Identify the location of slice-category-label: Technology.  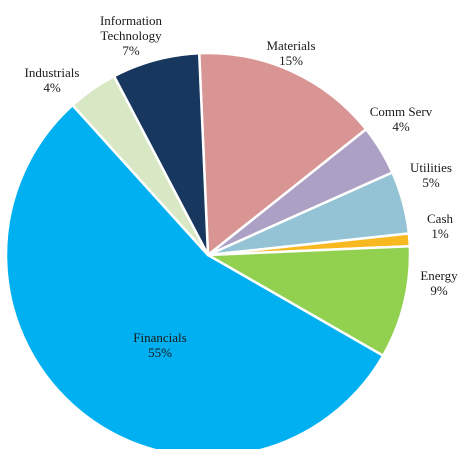
(131, 35).